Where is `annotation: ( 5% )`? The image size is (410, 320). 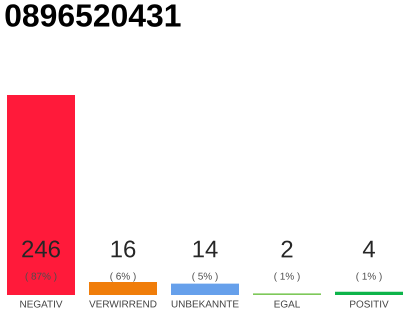 annotation: ( 5% ) is located at coordinates (205, 277).